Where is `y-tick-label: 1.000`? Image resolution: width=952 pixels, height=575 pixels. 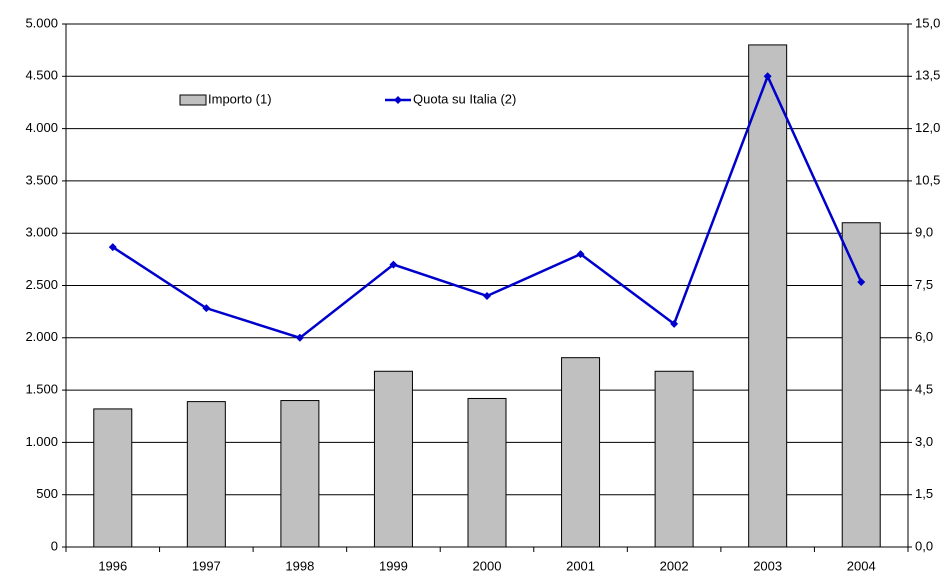 y-tick-label: 1.000 is located at coordinates (41, 441).